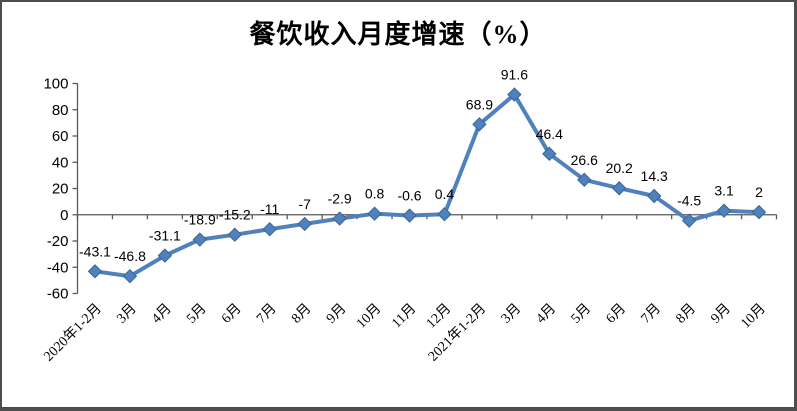 The height and width of the screenshot is (411, 797). I want to click on y-tick-label: -40, so click(58, 267).